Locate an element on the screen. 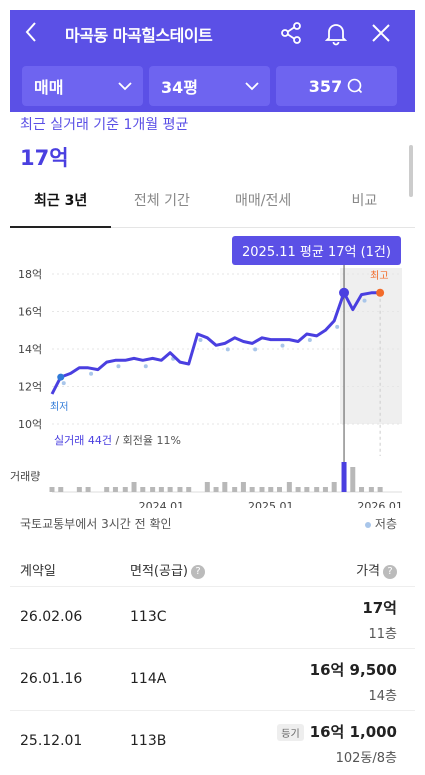 The image size is (425, 775). period-tabs: 최근 3년 전체 기간 매매/전세 비교 is located at coordinates (212, 206).